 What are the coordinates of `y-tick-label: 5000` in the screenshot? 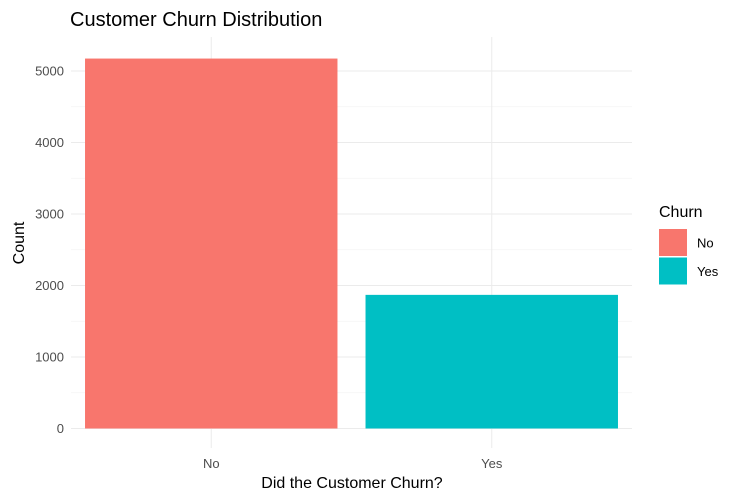 It's located at (49, 71).